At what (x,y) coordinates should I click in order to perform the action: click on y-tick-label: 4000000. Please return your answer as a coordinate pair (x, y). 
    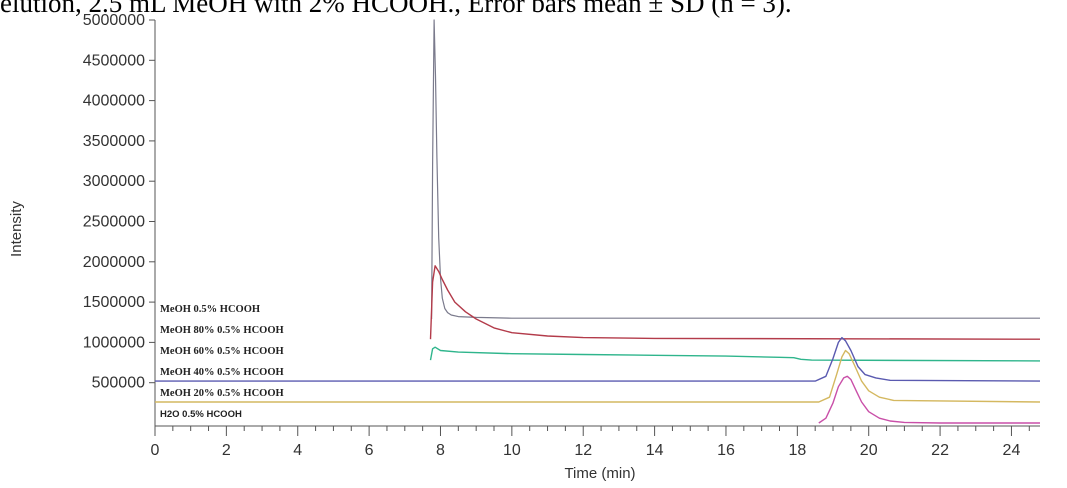
    Looking at the image, I should click on (114, 101).